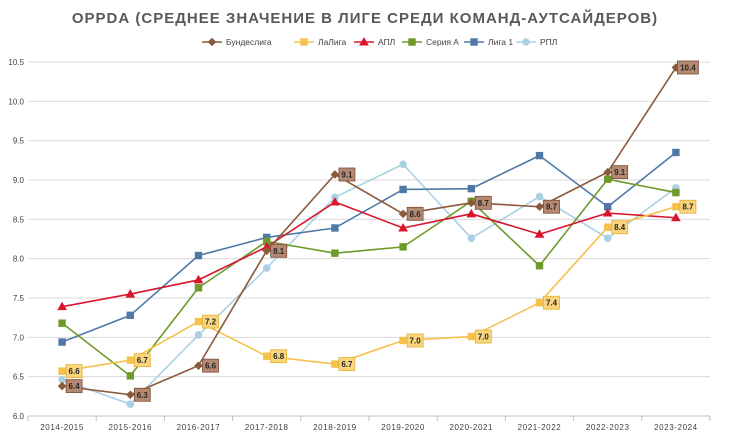 Image resolution: width=730 pixels, height=439 pixels. I want to click on data-label: 7.2, so click(211, 322).